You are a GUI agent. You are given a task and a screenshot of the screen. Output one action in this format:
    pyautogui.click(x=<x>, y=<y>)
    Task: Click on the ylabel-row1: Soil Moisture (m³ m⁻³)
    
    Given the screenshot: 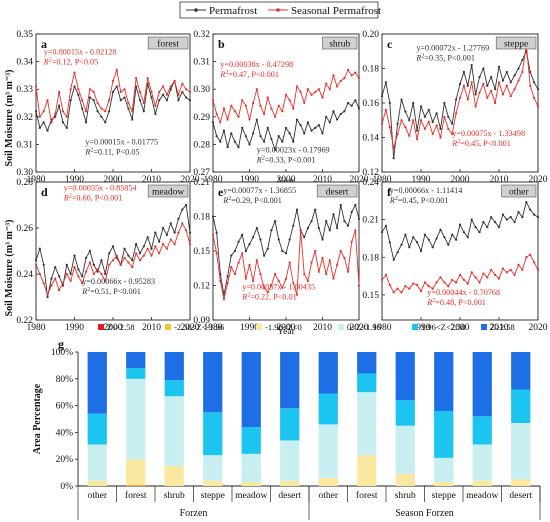 What is the action you would take?
    pyautogui.click(x=9, y=118)
    